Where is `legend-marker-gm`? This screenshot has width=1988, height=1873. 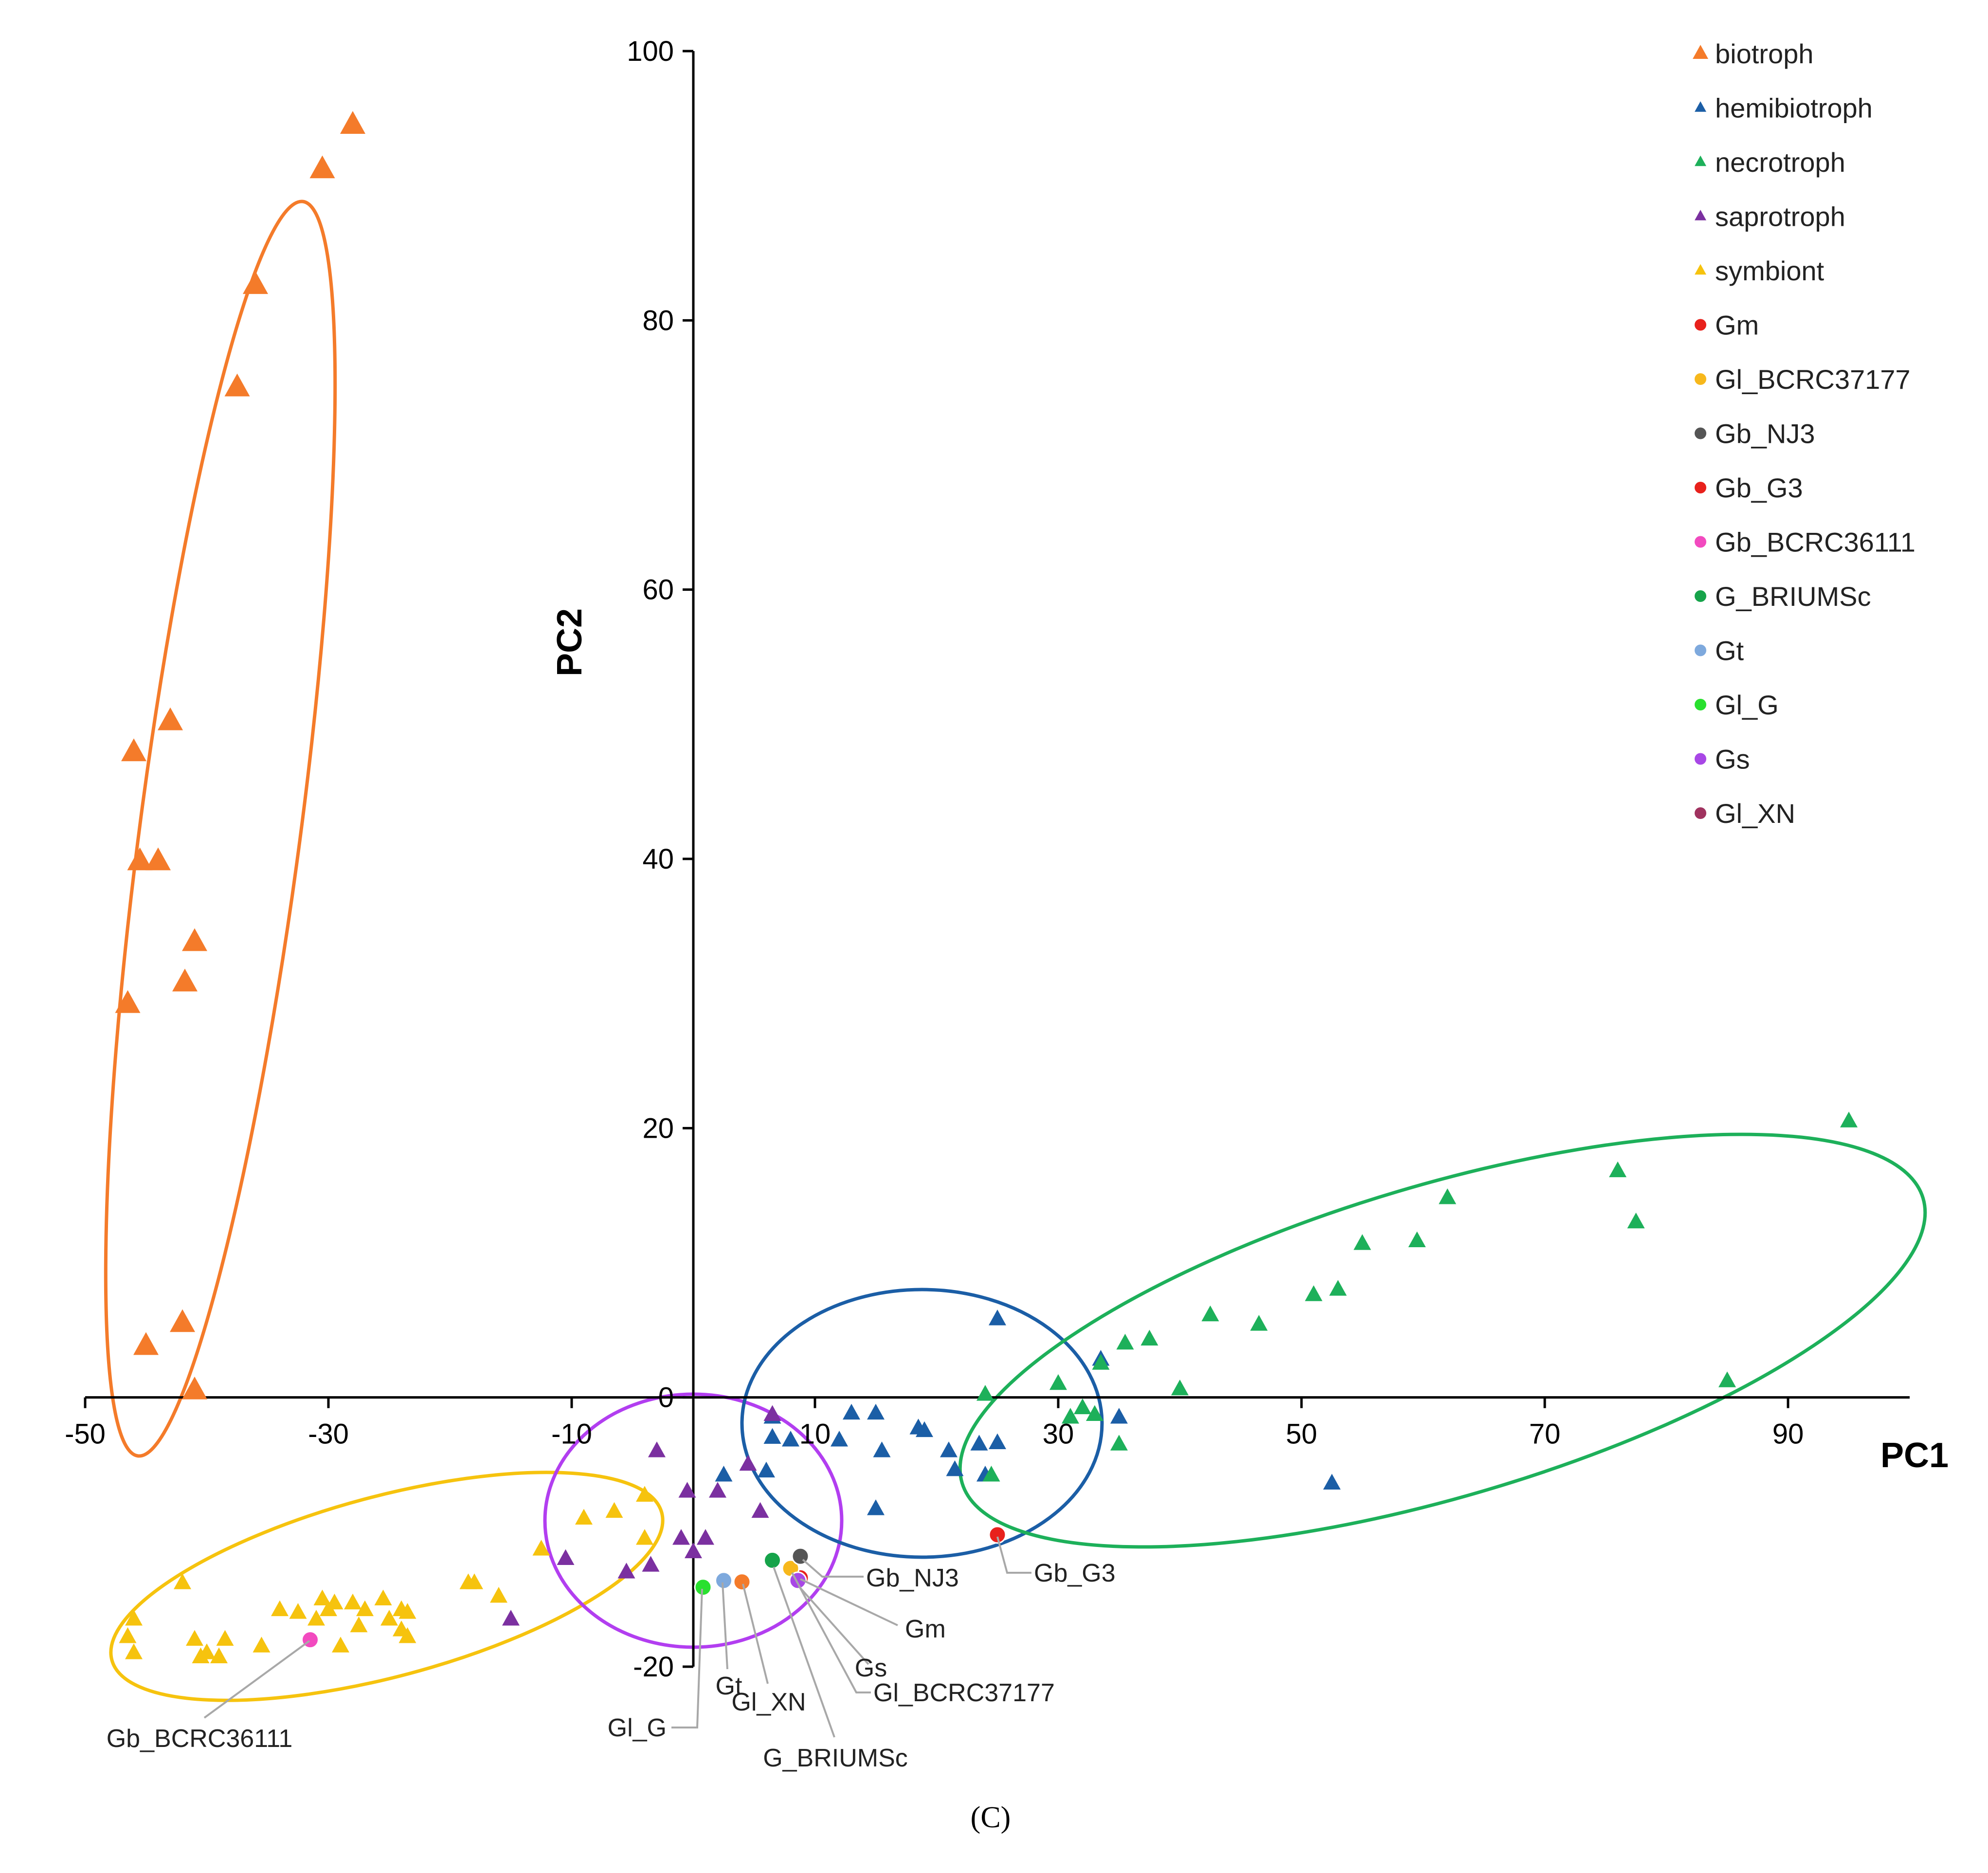
legend-marker-gm is located at coordinates (1700, 325).